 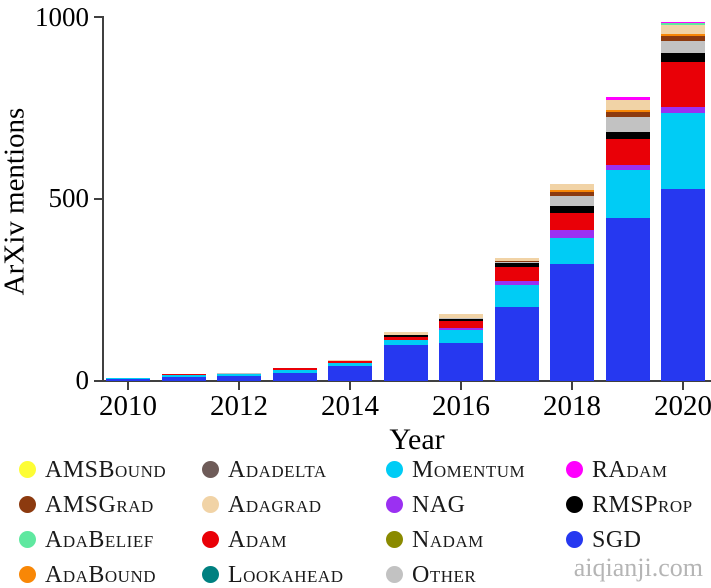 What do you see at coordinates (617, 539) in the screenshot?
I see `legend-label-sgd: SGD` at bounding box center [617, 539].